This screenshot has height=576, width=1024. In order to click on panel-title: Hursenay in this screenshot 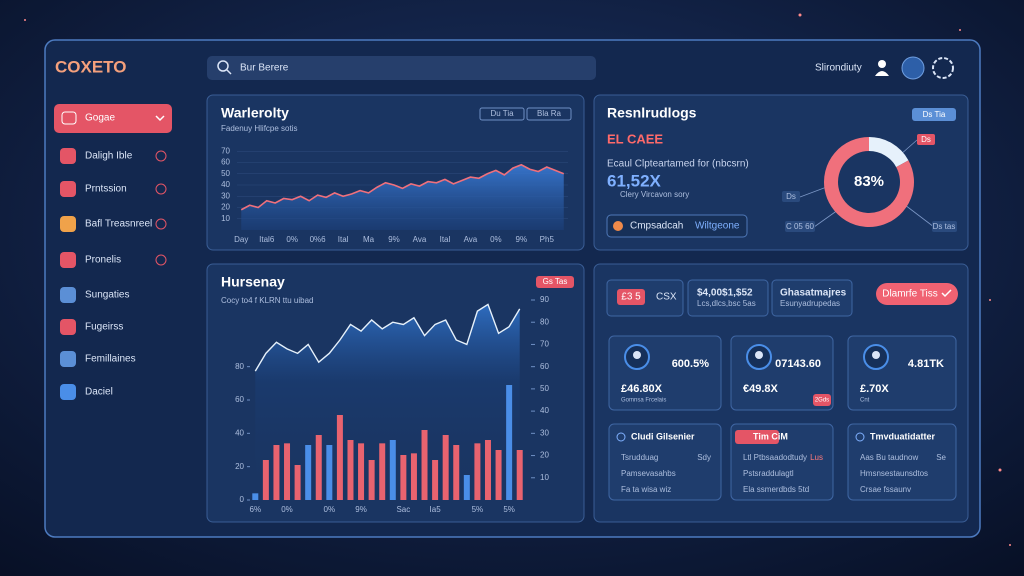, I will do `click(253, 282)`.